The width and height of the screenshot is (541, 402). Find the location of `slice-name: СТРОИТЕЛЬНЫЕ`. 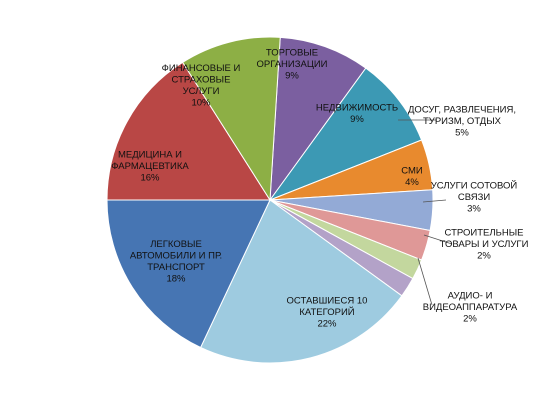

slice-name: СТРОИТЕЛЬНЫЕ is located at coordinates (484, 233).